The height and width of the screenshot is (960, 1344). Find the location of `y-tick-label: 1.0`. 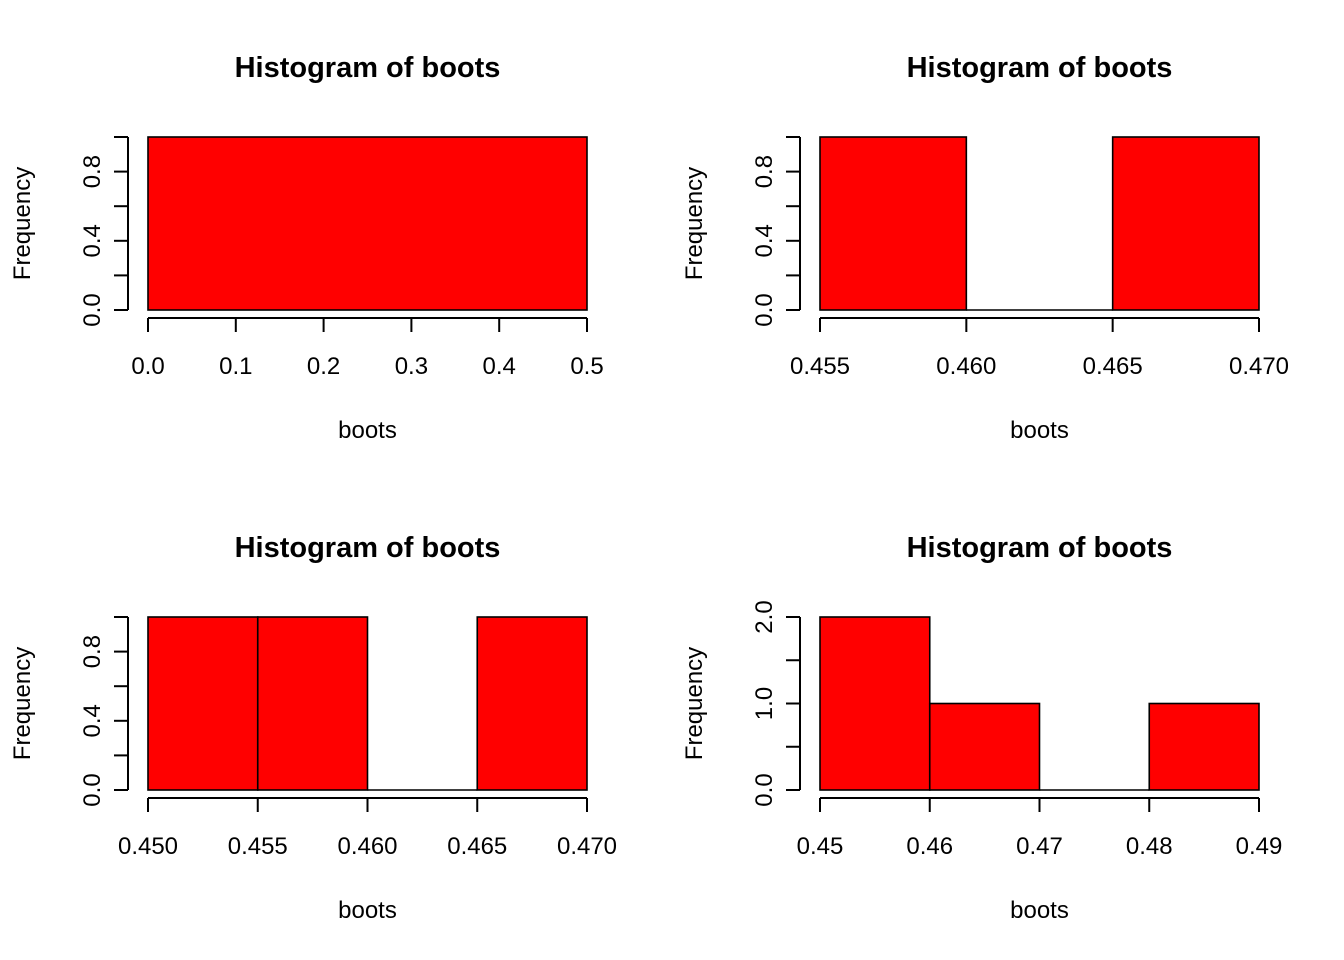

y-tick-label: 1.0 is located at coordinates (764, 703).